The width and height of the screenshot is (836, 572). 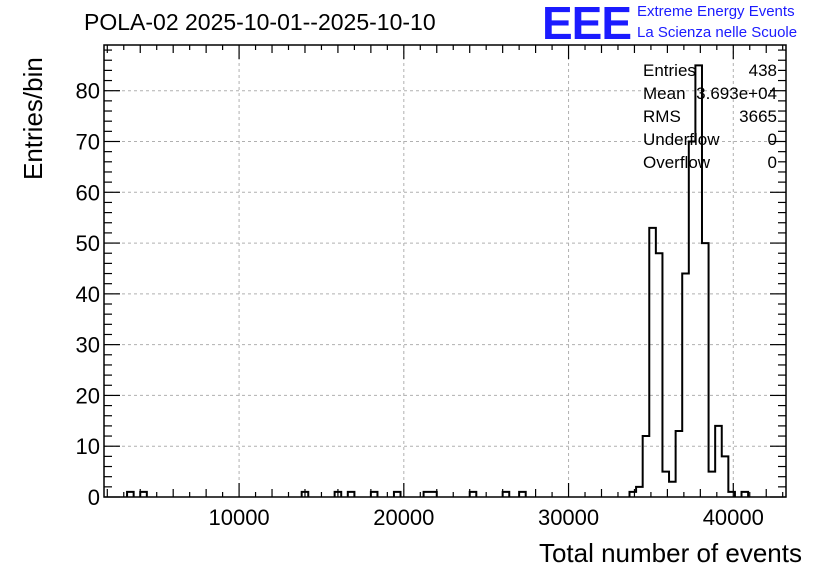 I want to click on logo-line-2: La Scienza nelle Scuole, so click(x=717, y=32).